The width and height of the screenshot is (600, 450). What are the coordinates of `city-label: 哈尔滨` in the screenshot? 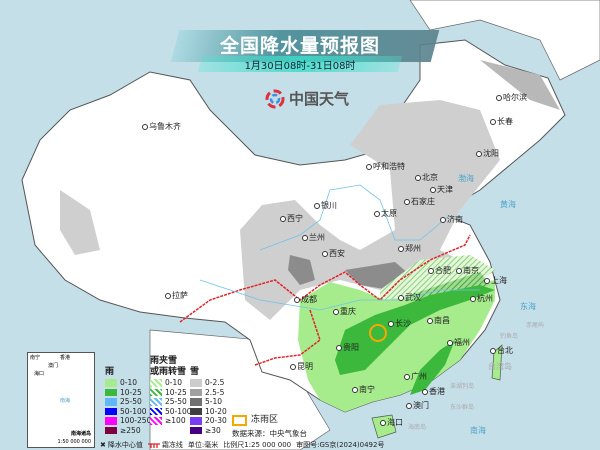 It's located at (511, 98).